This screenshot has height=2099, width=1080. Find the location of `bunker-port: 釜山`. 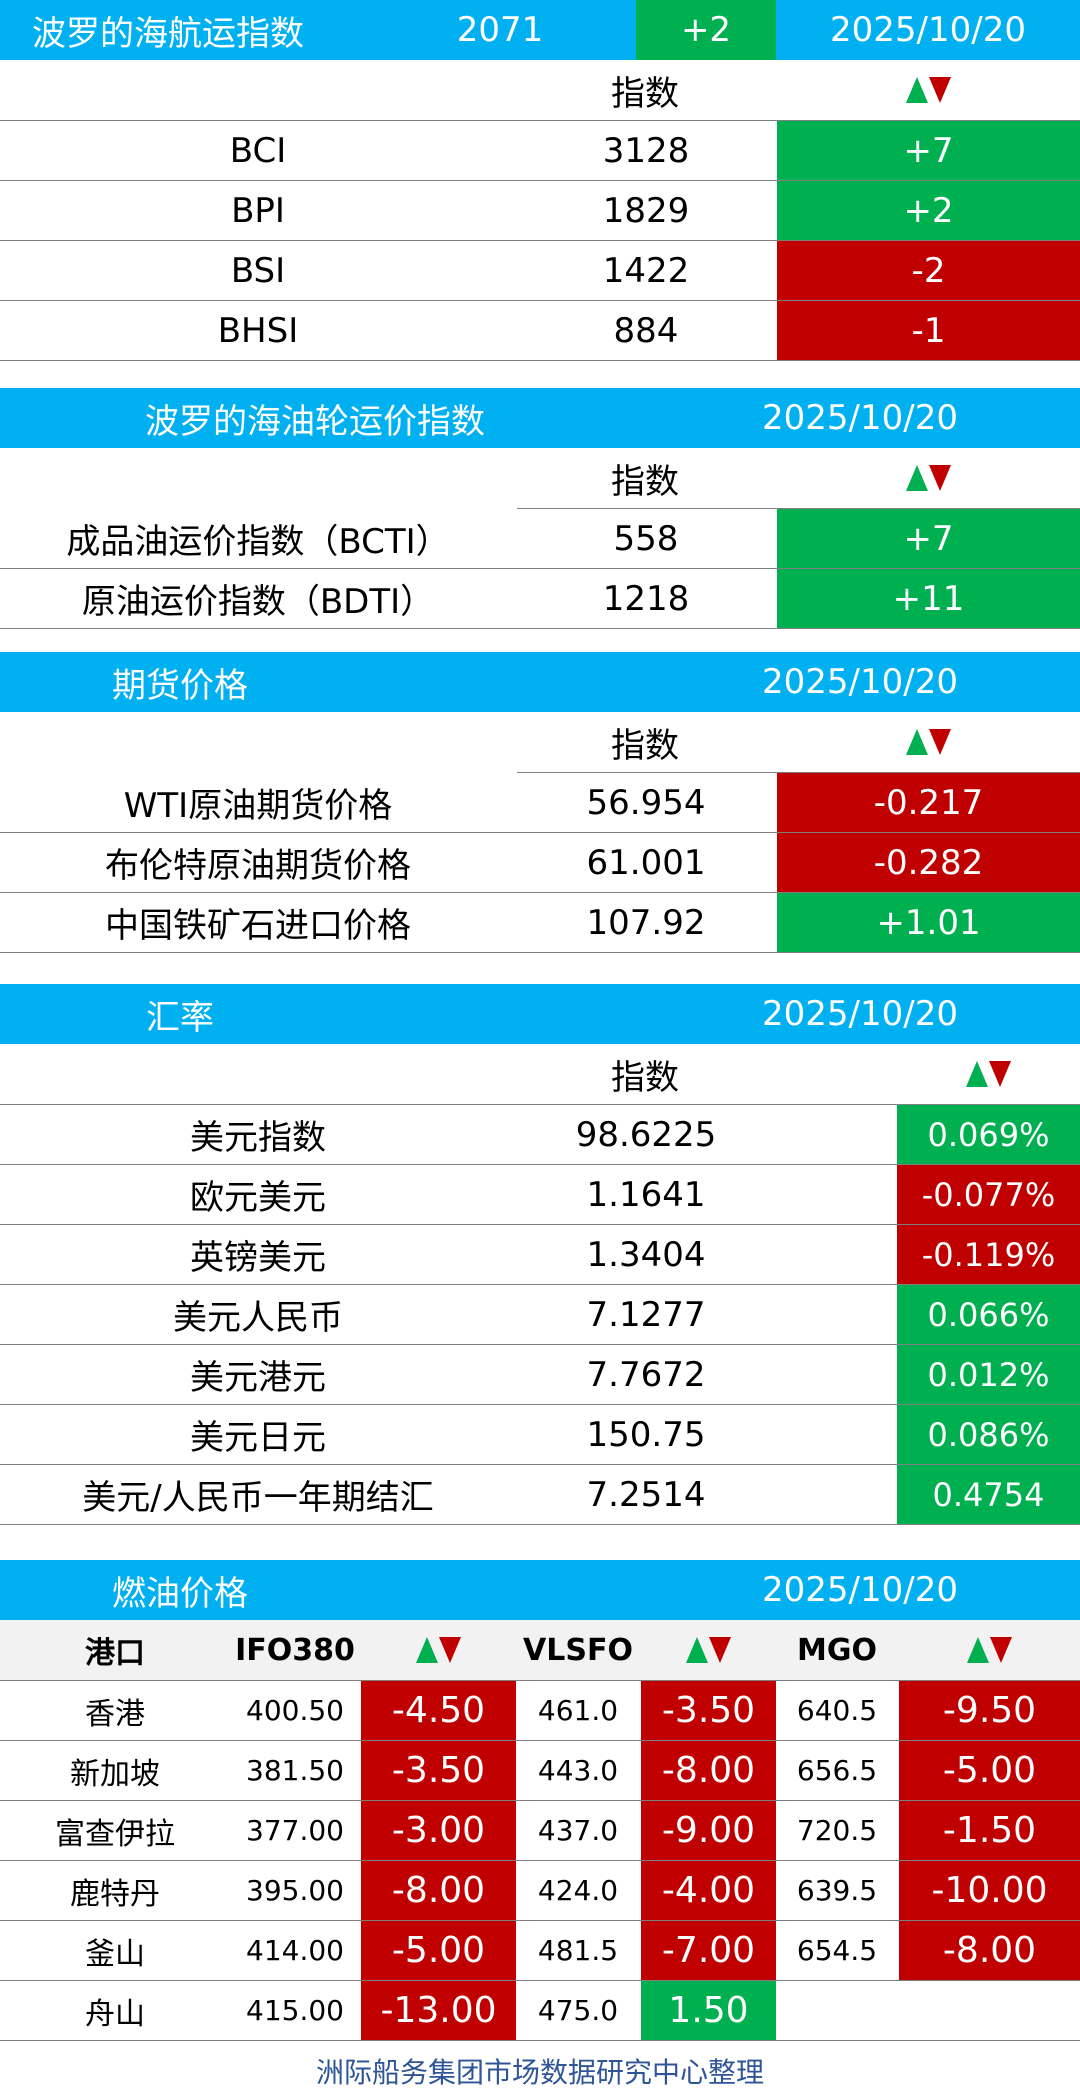

bunker-port: 釜山 is located at coordinates (115, 1954).